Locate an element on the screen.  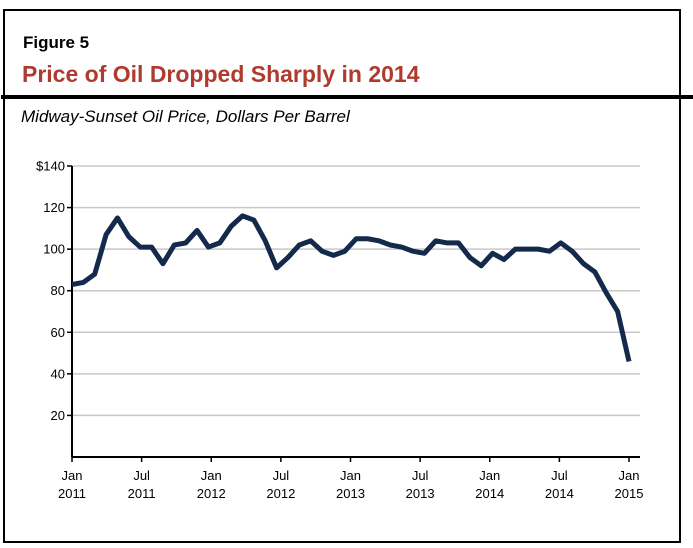
y-tick-label: 40 is located at coordinates (58, 373).